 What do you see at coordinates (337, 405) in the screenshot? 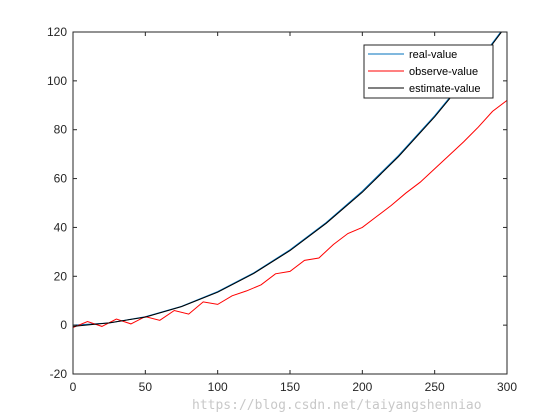
I see `watermark-text: https://blog.csdn.net/taiyangshenniao` at bounding box center [337, 405].